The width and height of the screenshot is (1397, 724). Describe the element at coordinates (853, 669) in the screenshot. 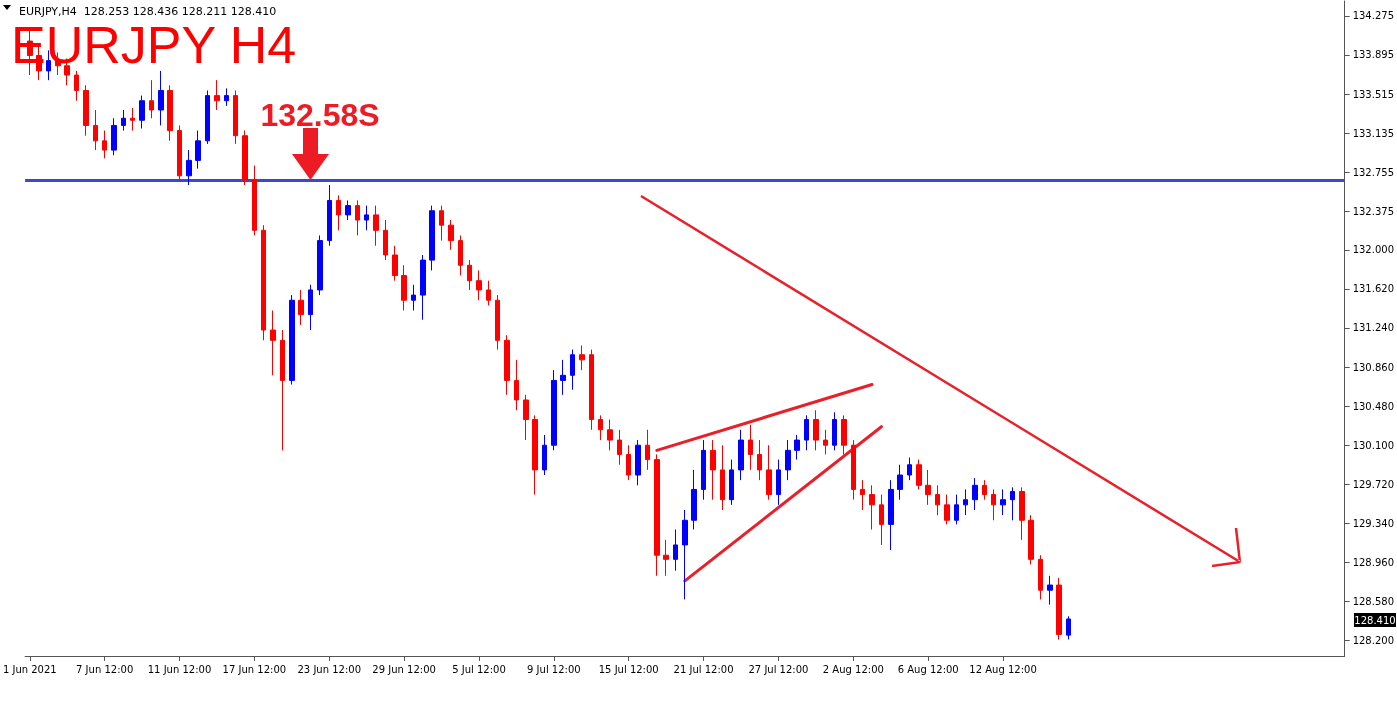

I see `x-tick-label: 2 Aug 12:00` at that location.